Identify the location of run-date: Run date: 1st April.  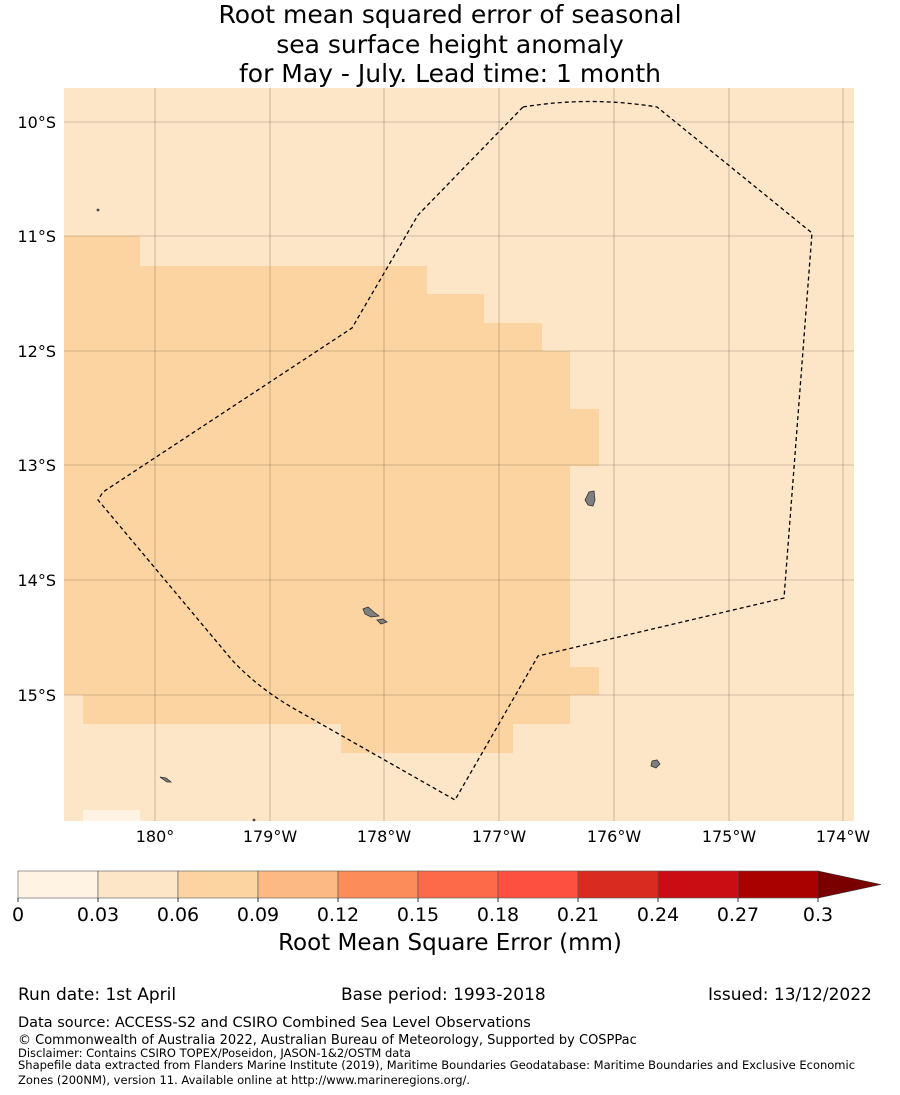
(97, 995).